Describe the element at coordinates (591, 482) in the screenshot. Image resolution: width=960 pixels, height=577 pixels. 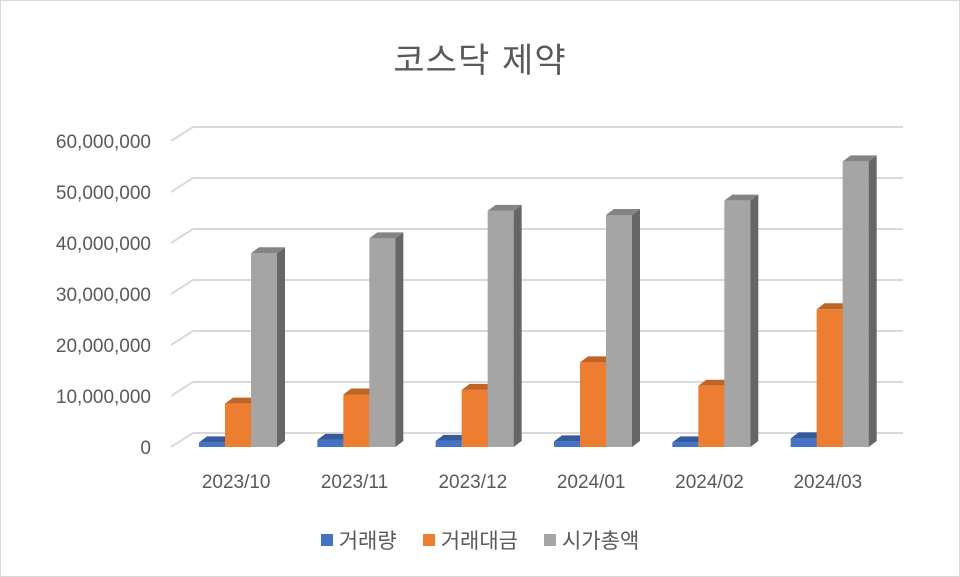
I see `x-tick-label: 2024/01` at that location.